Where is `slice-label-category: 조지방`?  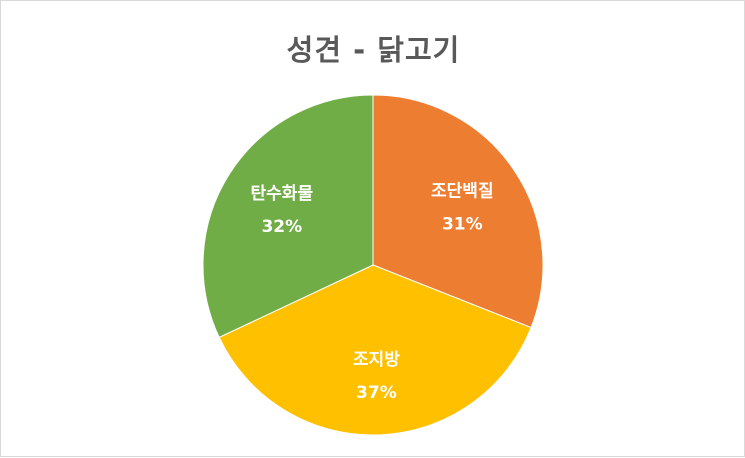
slice-label-category: 조지방 is located at coordinates (376, 360).